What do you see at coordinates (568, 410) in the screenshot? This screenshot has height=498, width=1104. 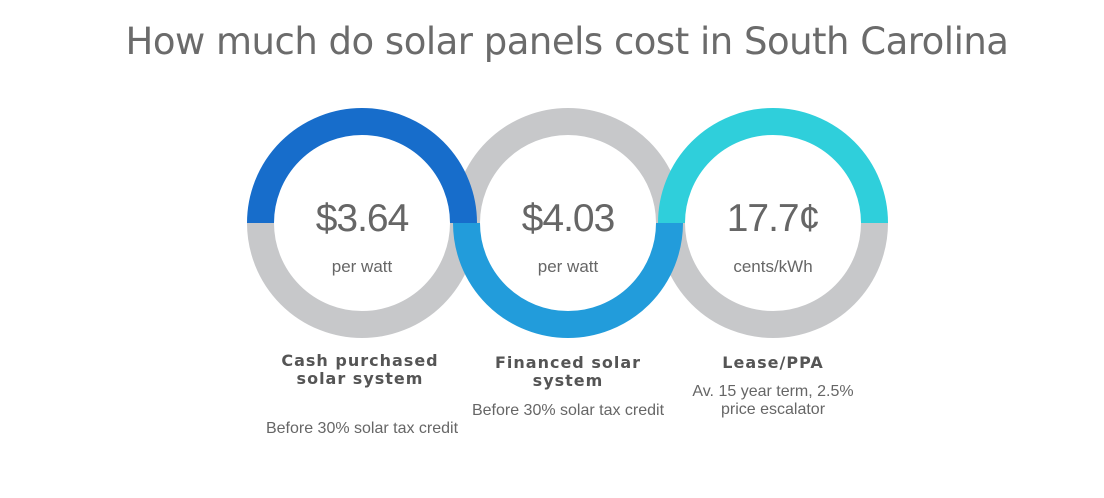 I see `financed-note: Before 30% solar tax credit` at bounding box center [568, 410].